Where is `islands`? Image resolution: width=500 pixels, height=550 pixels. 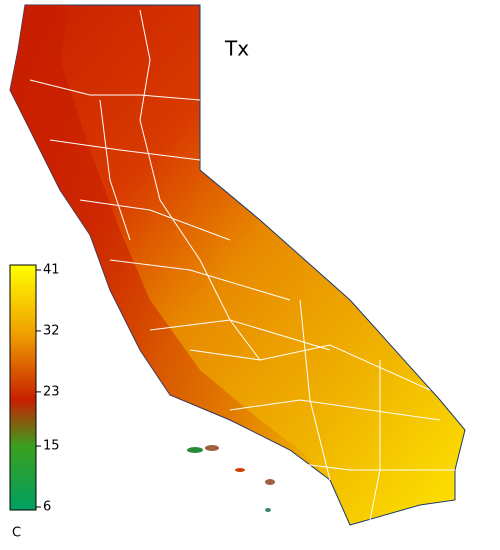 islands is located at coordinates (231, 478).